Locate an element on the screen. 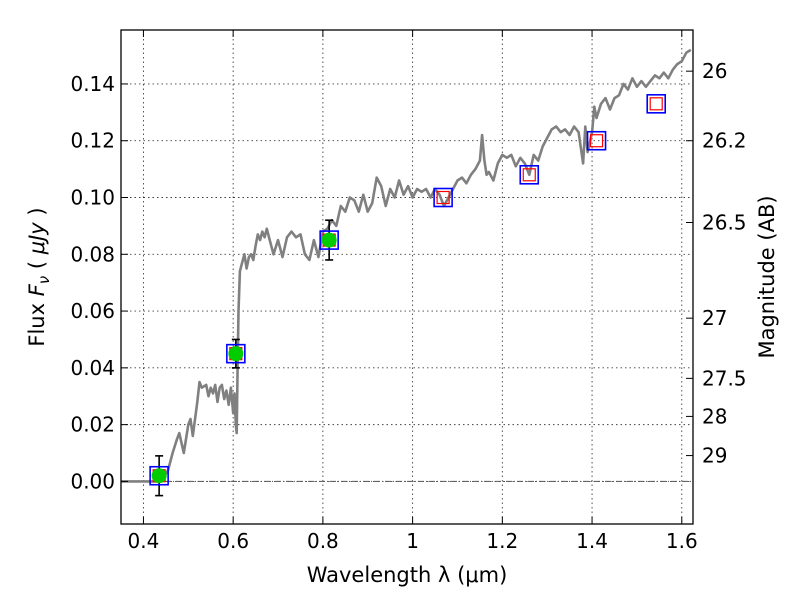 The height and width of the screenshot is (600, 800). y2-tick-label: 26 is located at coordinates (714, 71).